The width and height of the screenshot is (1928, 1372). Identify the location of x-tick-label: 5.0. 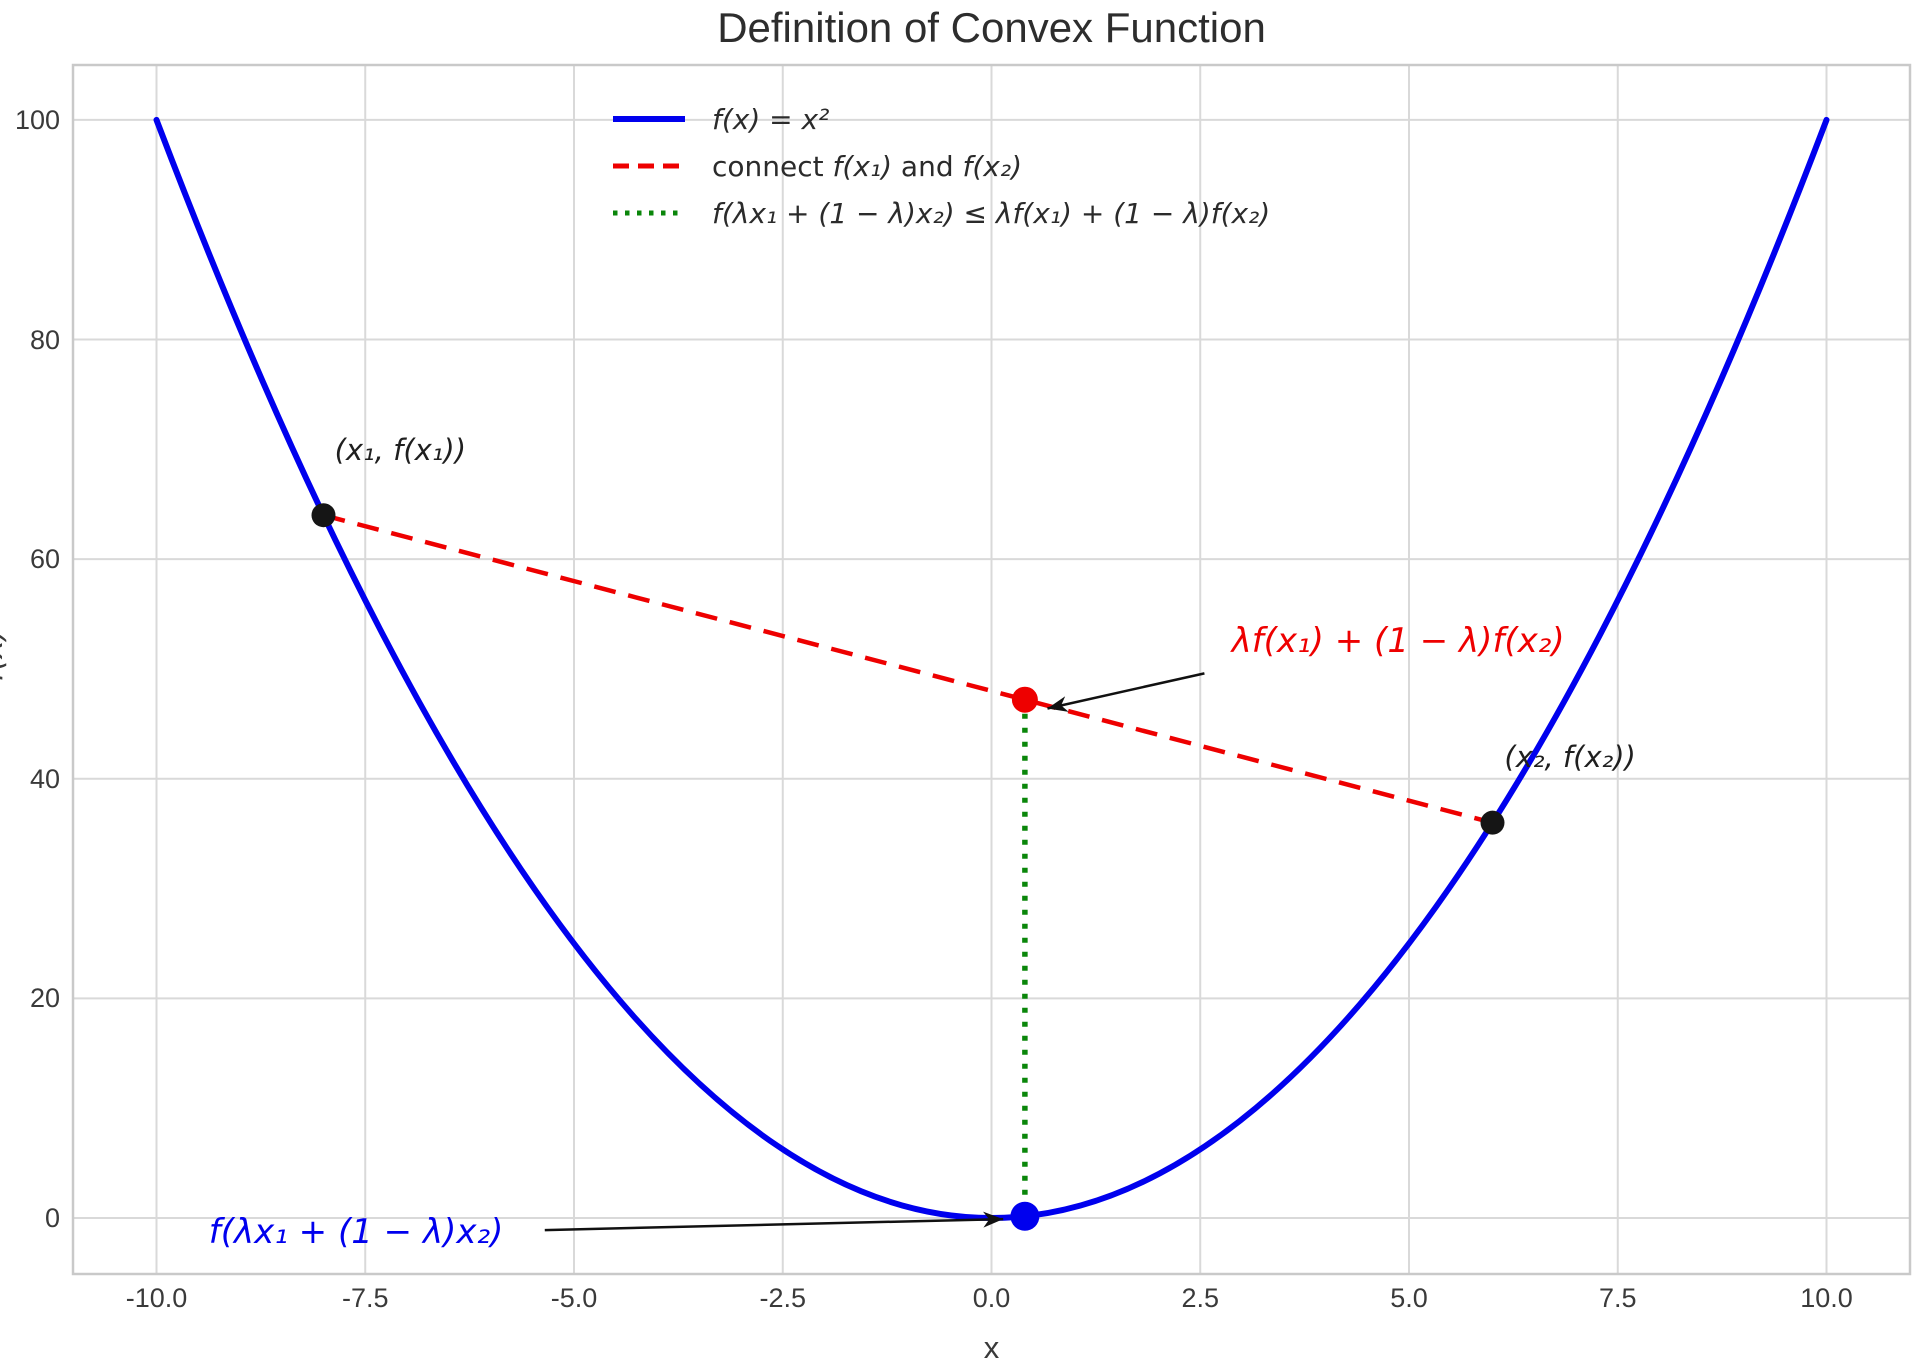
(1409, 1298).